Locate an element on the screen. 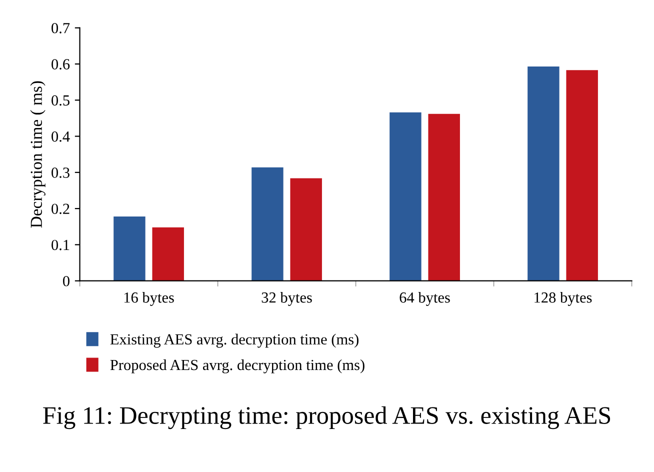 The height and width of the screenshot is (472, 654). y-tick-label: 0.6 is located at coordinates (61, 64).